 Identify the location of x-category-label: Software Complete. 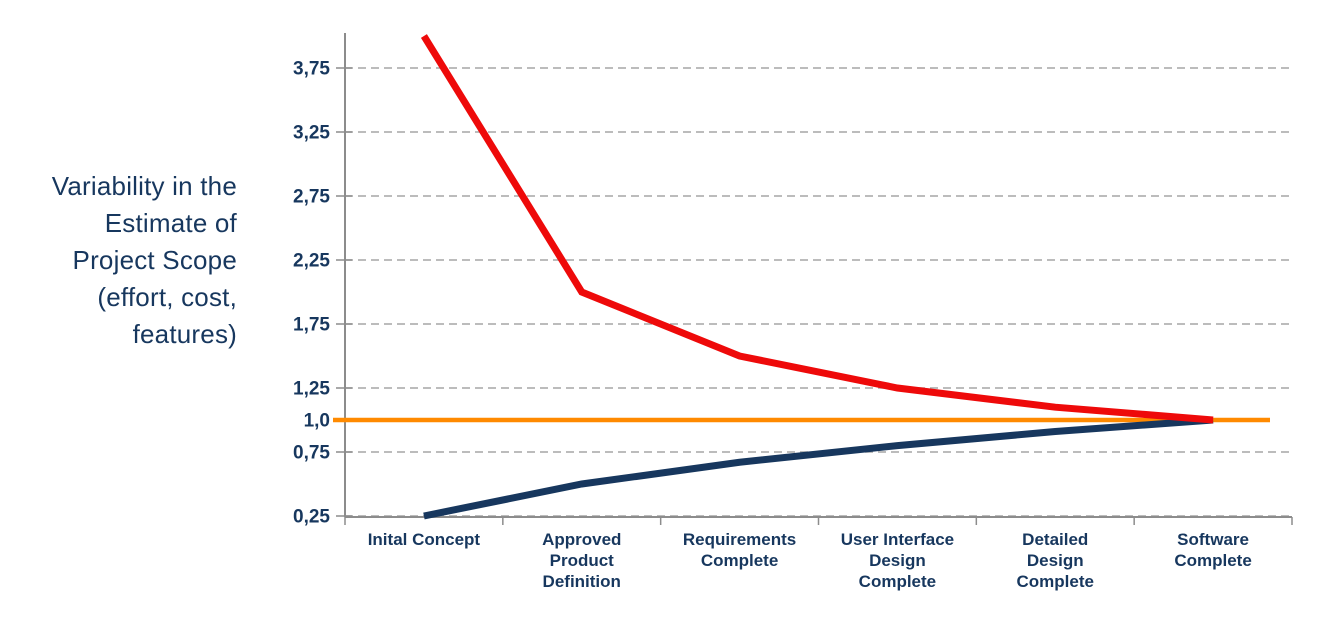
(1212, 550).